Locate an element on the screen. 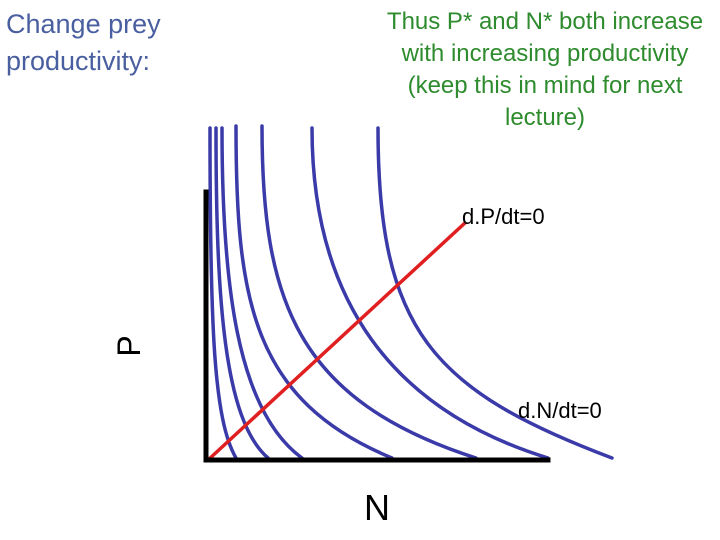 This screenshot has height=540, width=720. prey-isocline-label: d.N/dt=0 is located at coordinates (560, 410).